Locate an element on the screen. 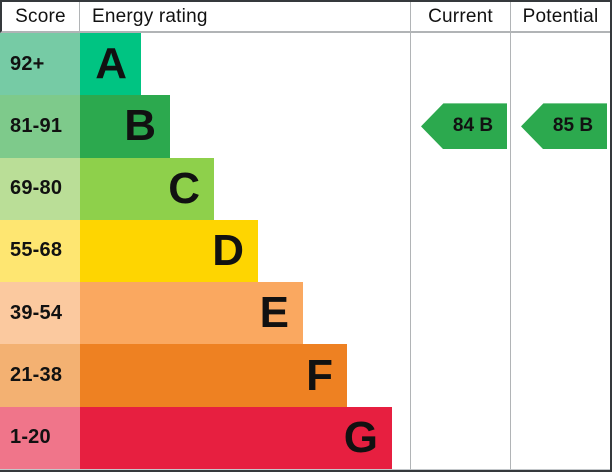 Image resolution: width=612 pixels, height=472 pixels. band-row-f: F is located at coordinates (245, 375).